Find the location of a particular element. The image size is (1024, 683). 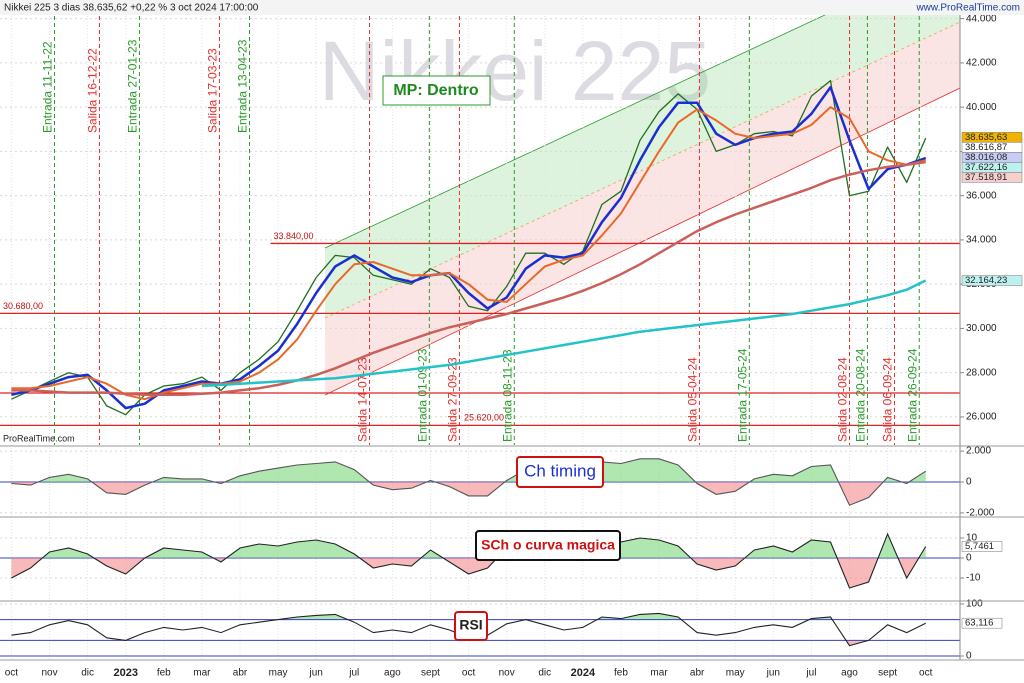

source: www.ProRealTime.com is located at coordinates (967, 8).